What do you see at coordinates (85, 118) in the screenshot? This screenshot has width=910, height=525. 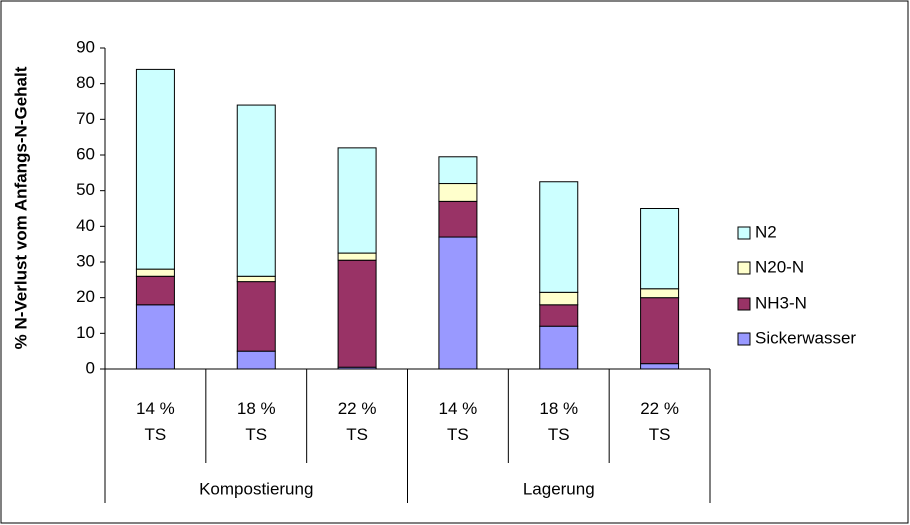 I see `y-tick-label: 70` at bounding box center [85, 118].